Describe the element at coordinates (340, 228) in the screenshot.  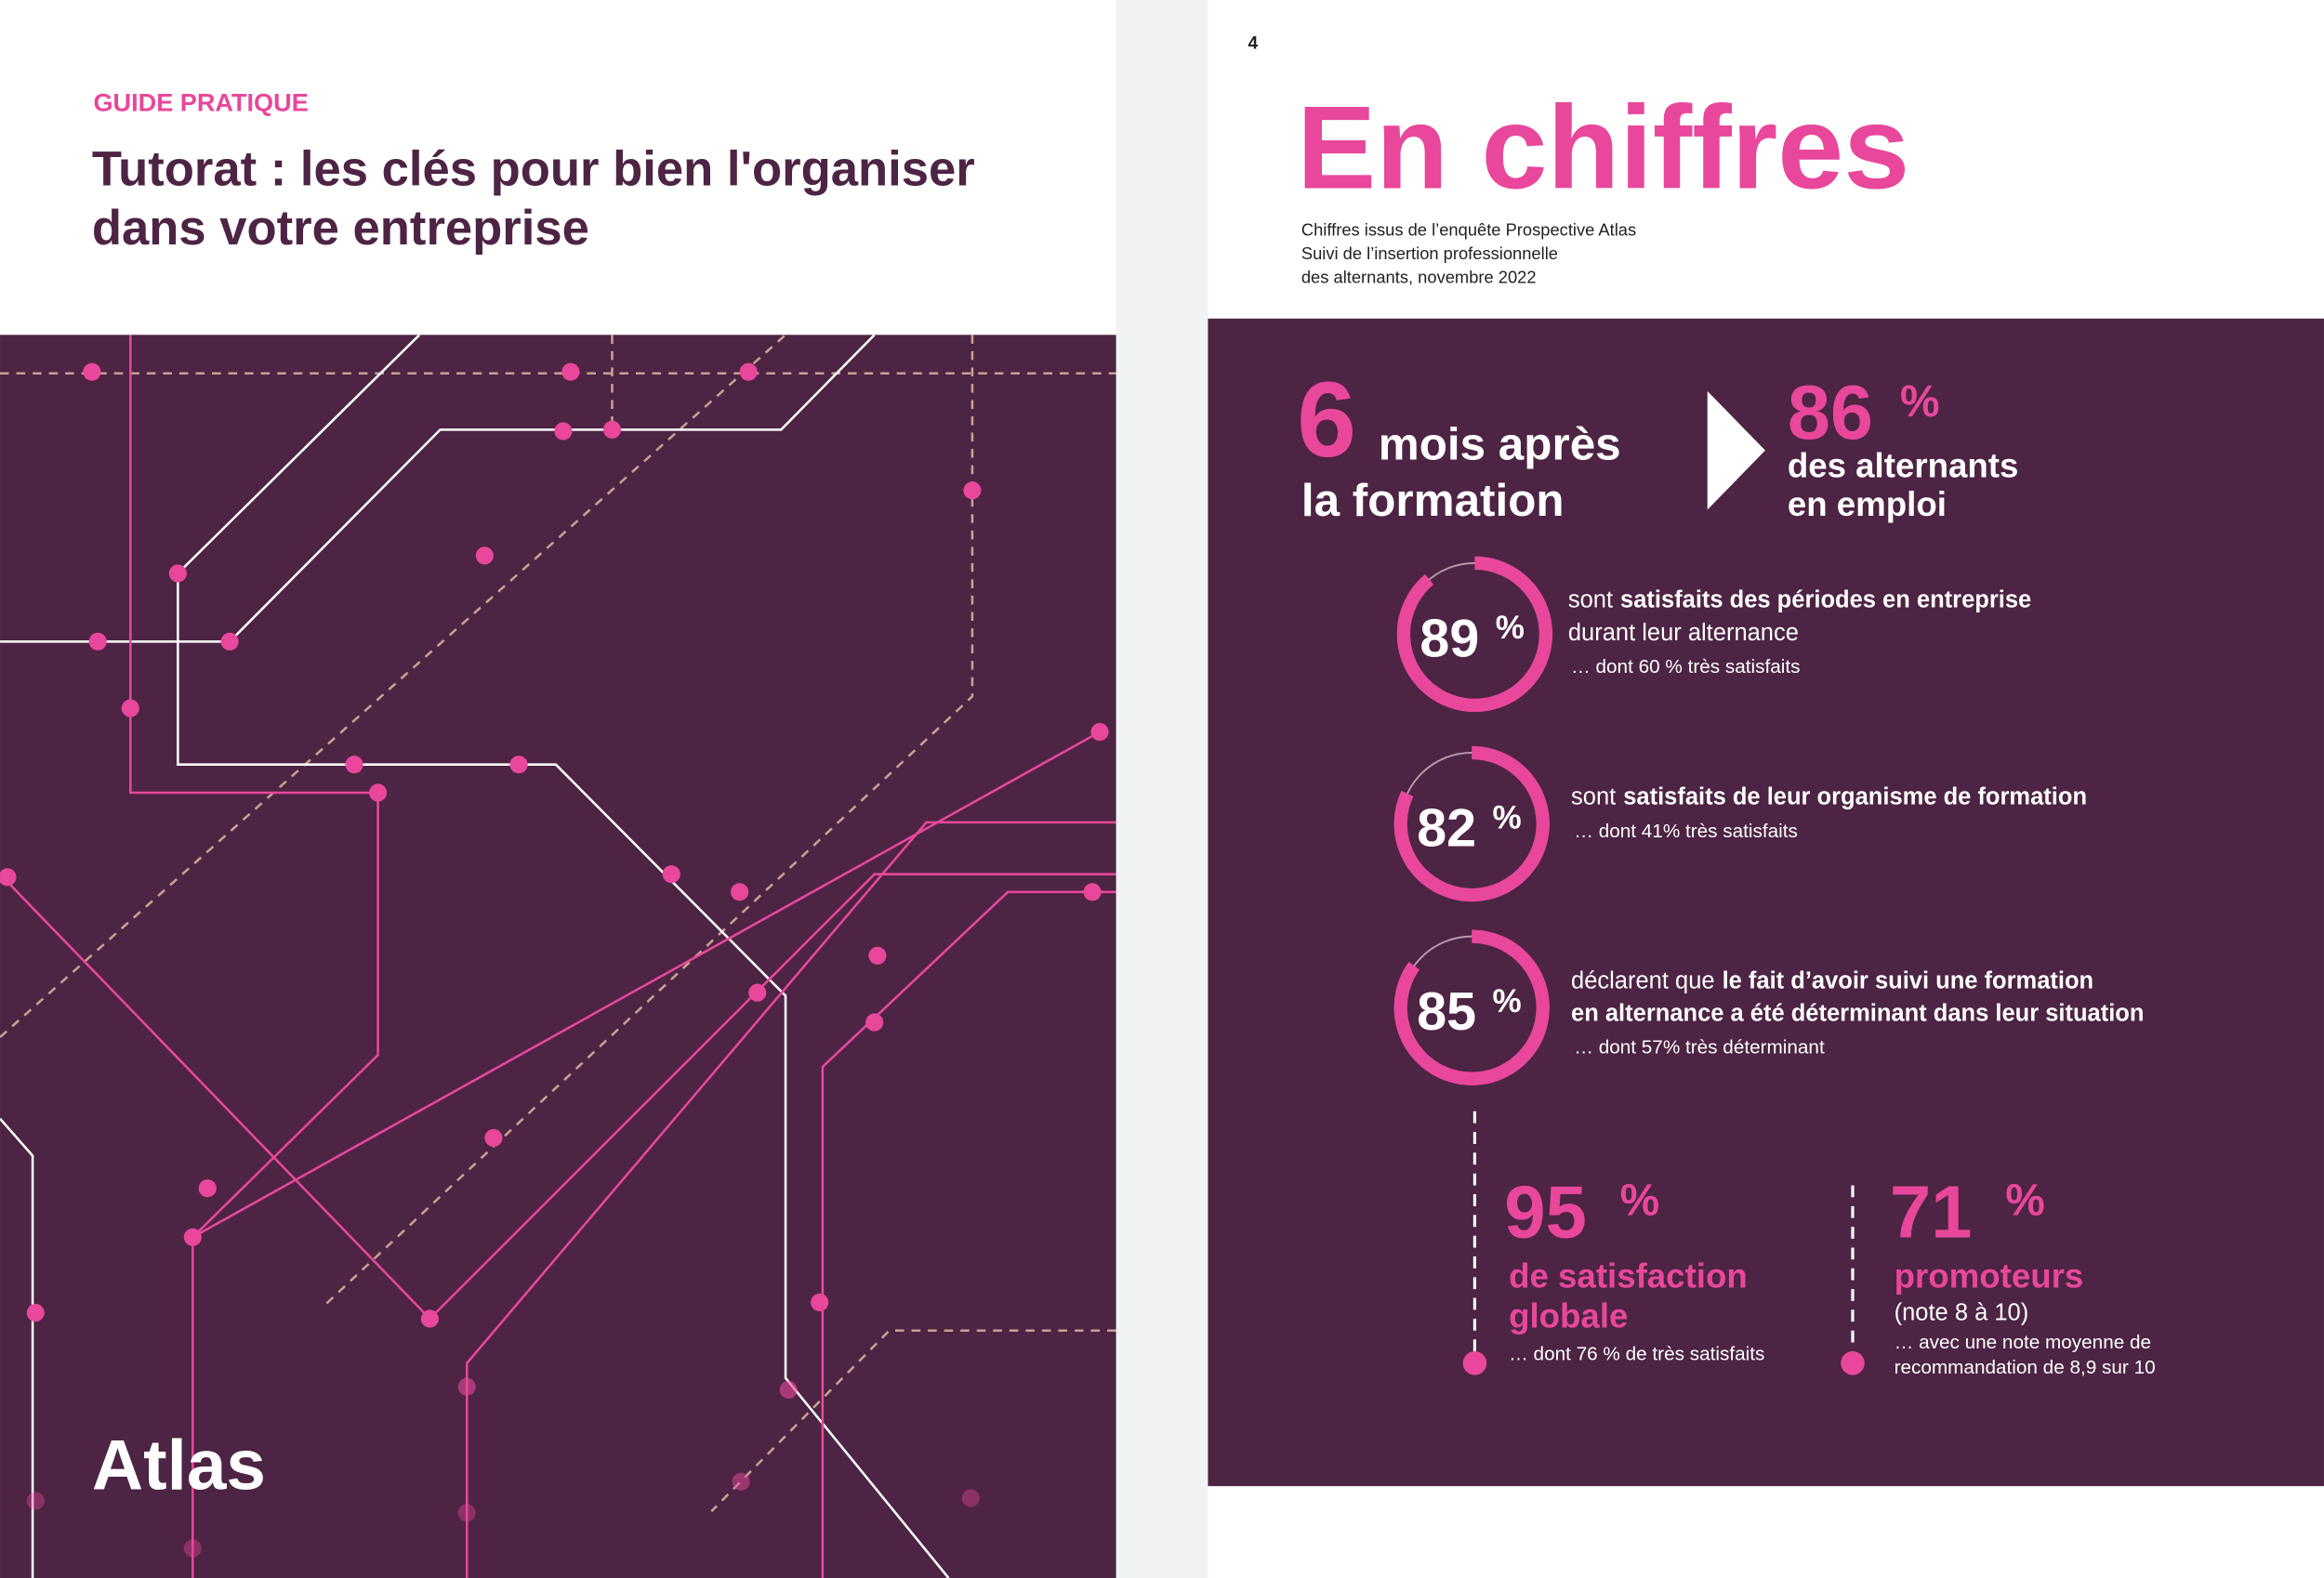
I see `cover-title: dans votre entreprise` at that location.